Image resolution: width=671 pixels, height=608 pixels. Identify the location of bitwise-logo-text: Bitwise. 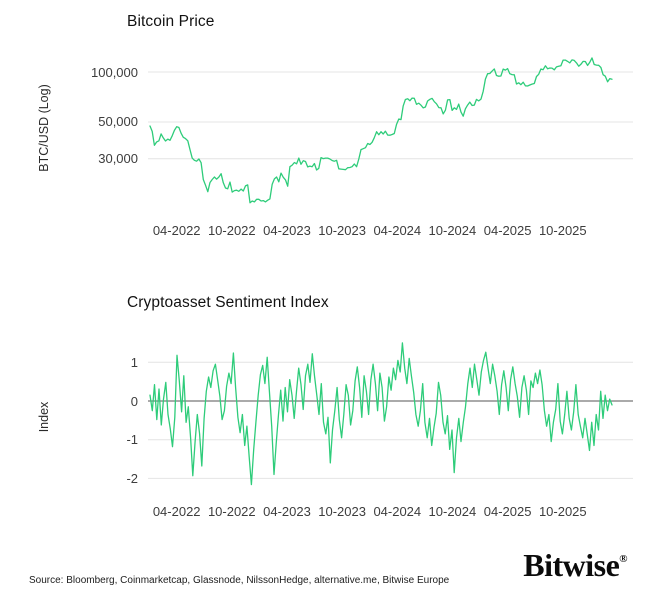
(571, 565).